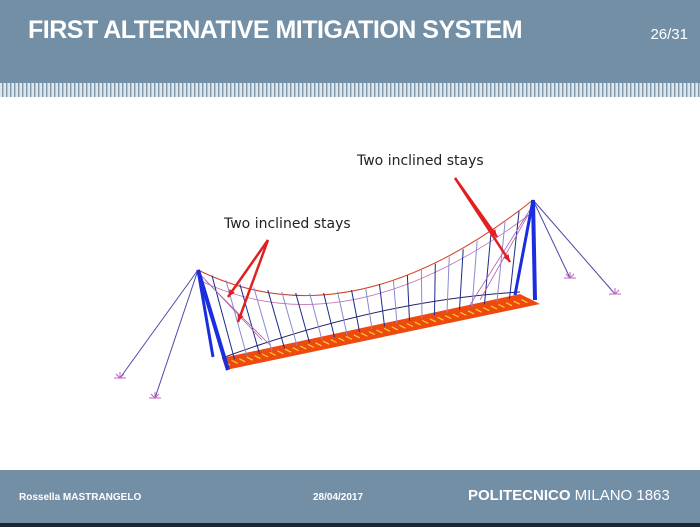  I want to click on footer-logo: POLITECNICO MILANO 1863, so click(569, 495).